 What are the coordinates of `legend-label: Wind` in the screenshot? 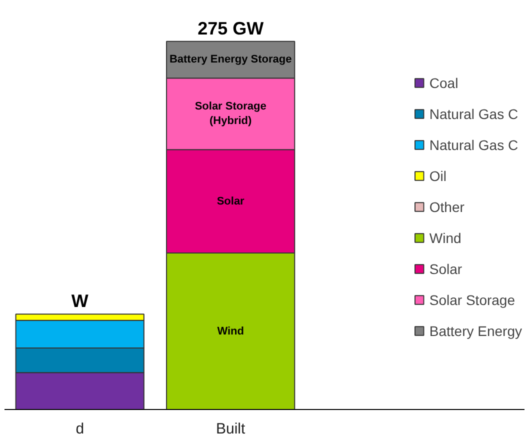 It's located at (445, 238).